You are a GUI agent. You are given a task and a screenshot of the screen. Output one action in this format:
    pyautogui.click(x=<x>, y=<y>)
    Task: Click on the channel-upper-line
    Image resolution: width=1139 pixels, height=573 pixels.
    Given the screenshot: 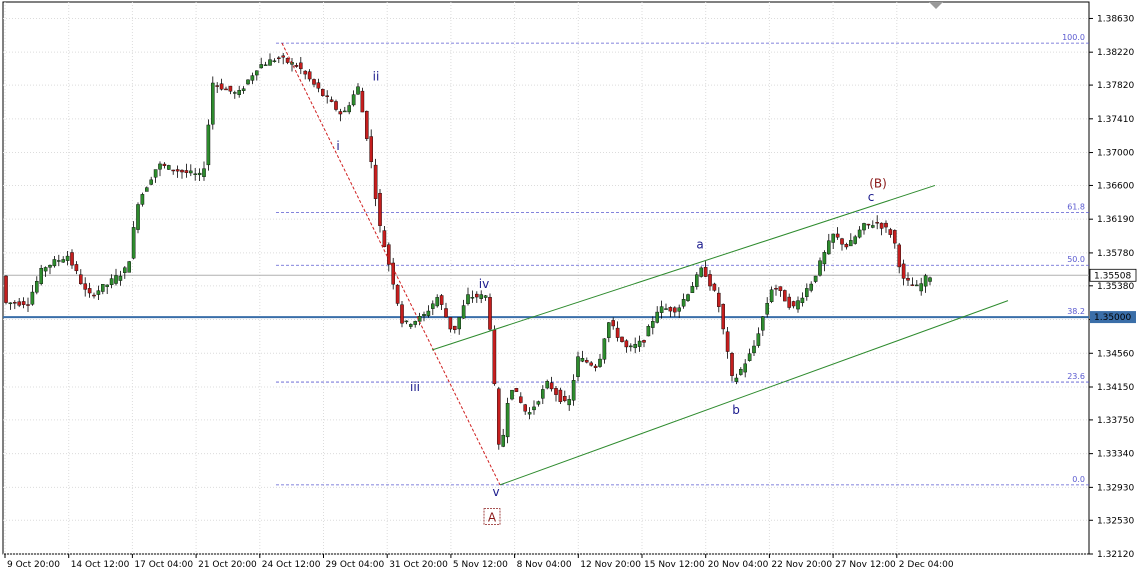 What is the action you would take?
    pyautogui.click(x=683, y=267)
    